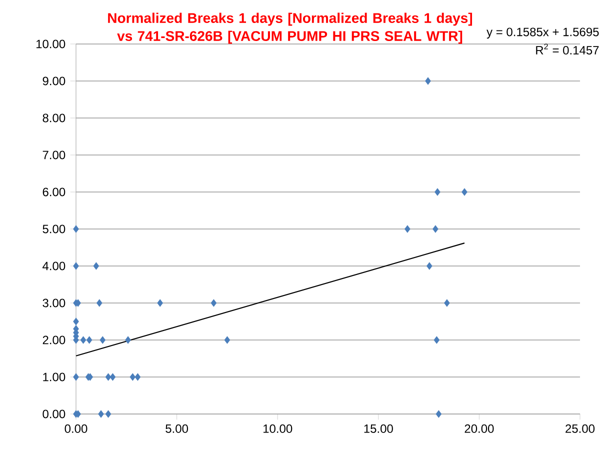 The height and width of the screenshot is (460, 610). I want to click on y-tick-label: 10.00, so click(51, 44).